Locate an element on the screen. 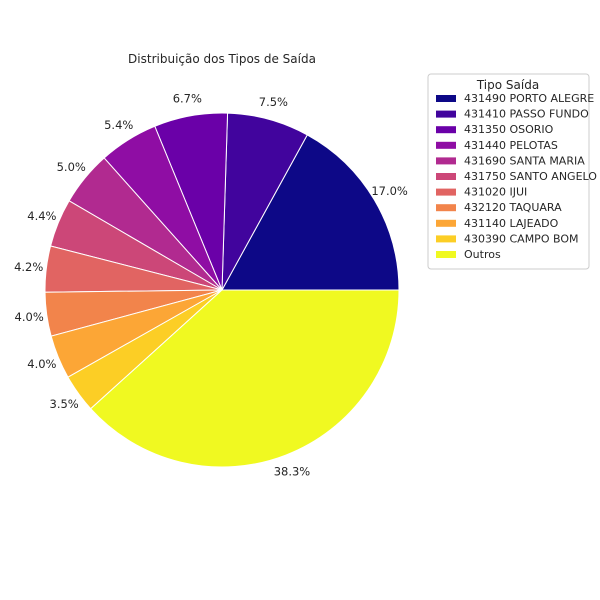 This screenshot has height=600, width=600. legend-label: 431440 PELOTAS is located at coordinates (511, 145).